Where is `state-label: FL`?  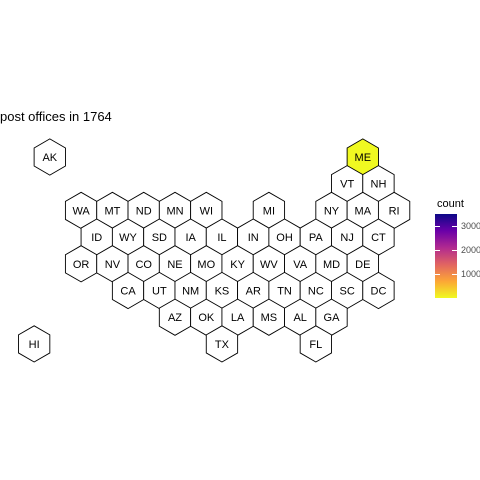
state-label: FL is located at coordinates (315, 345).